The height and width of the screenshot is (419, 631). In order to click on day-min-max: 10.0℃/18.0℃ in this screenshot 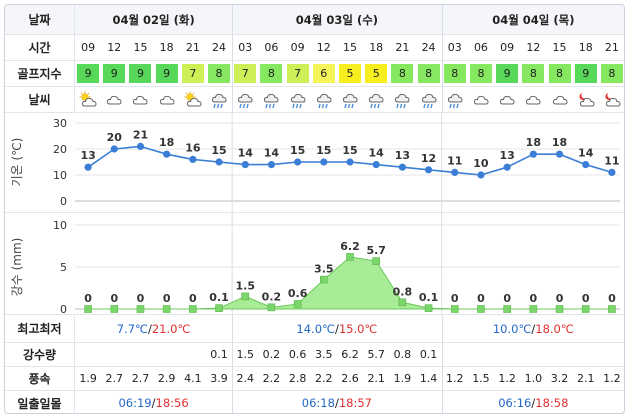, I will do `click(533, 328)`.